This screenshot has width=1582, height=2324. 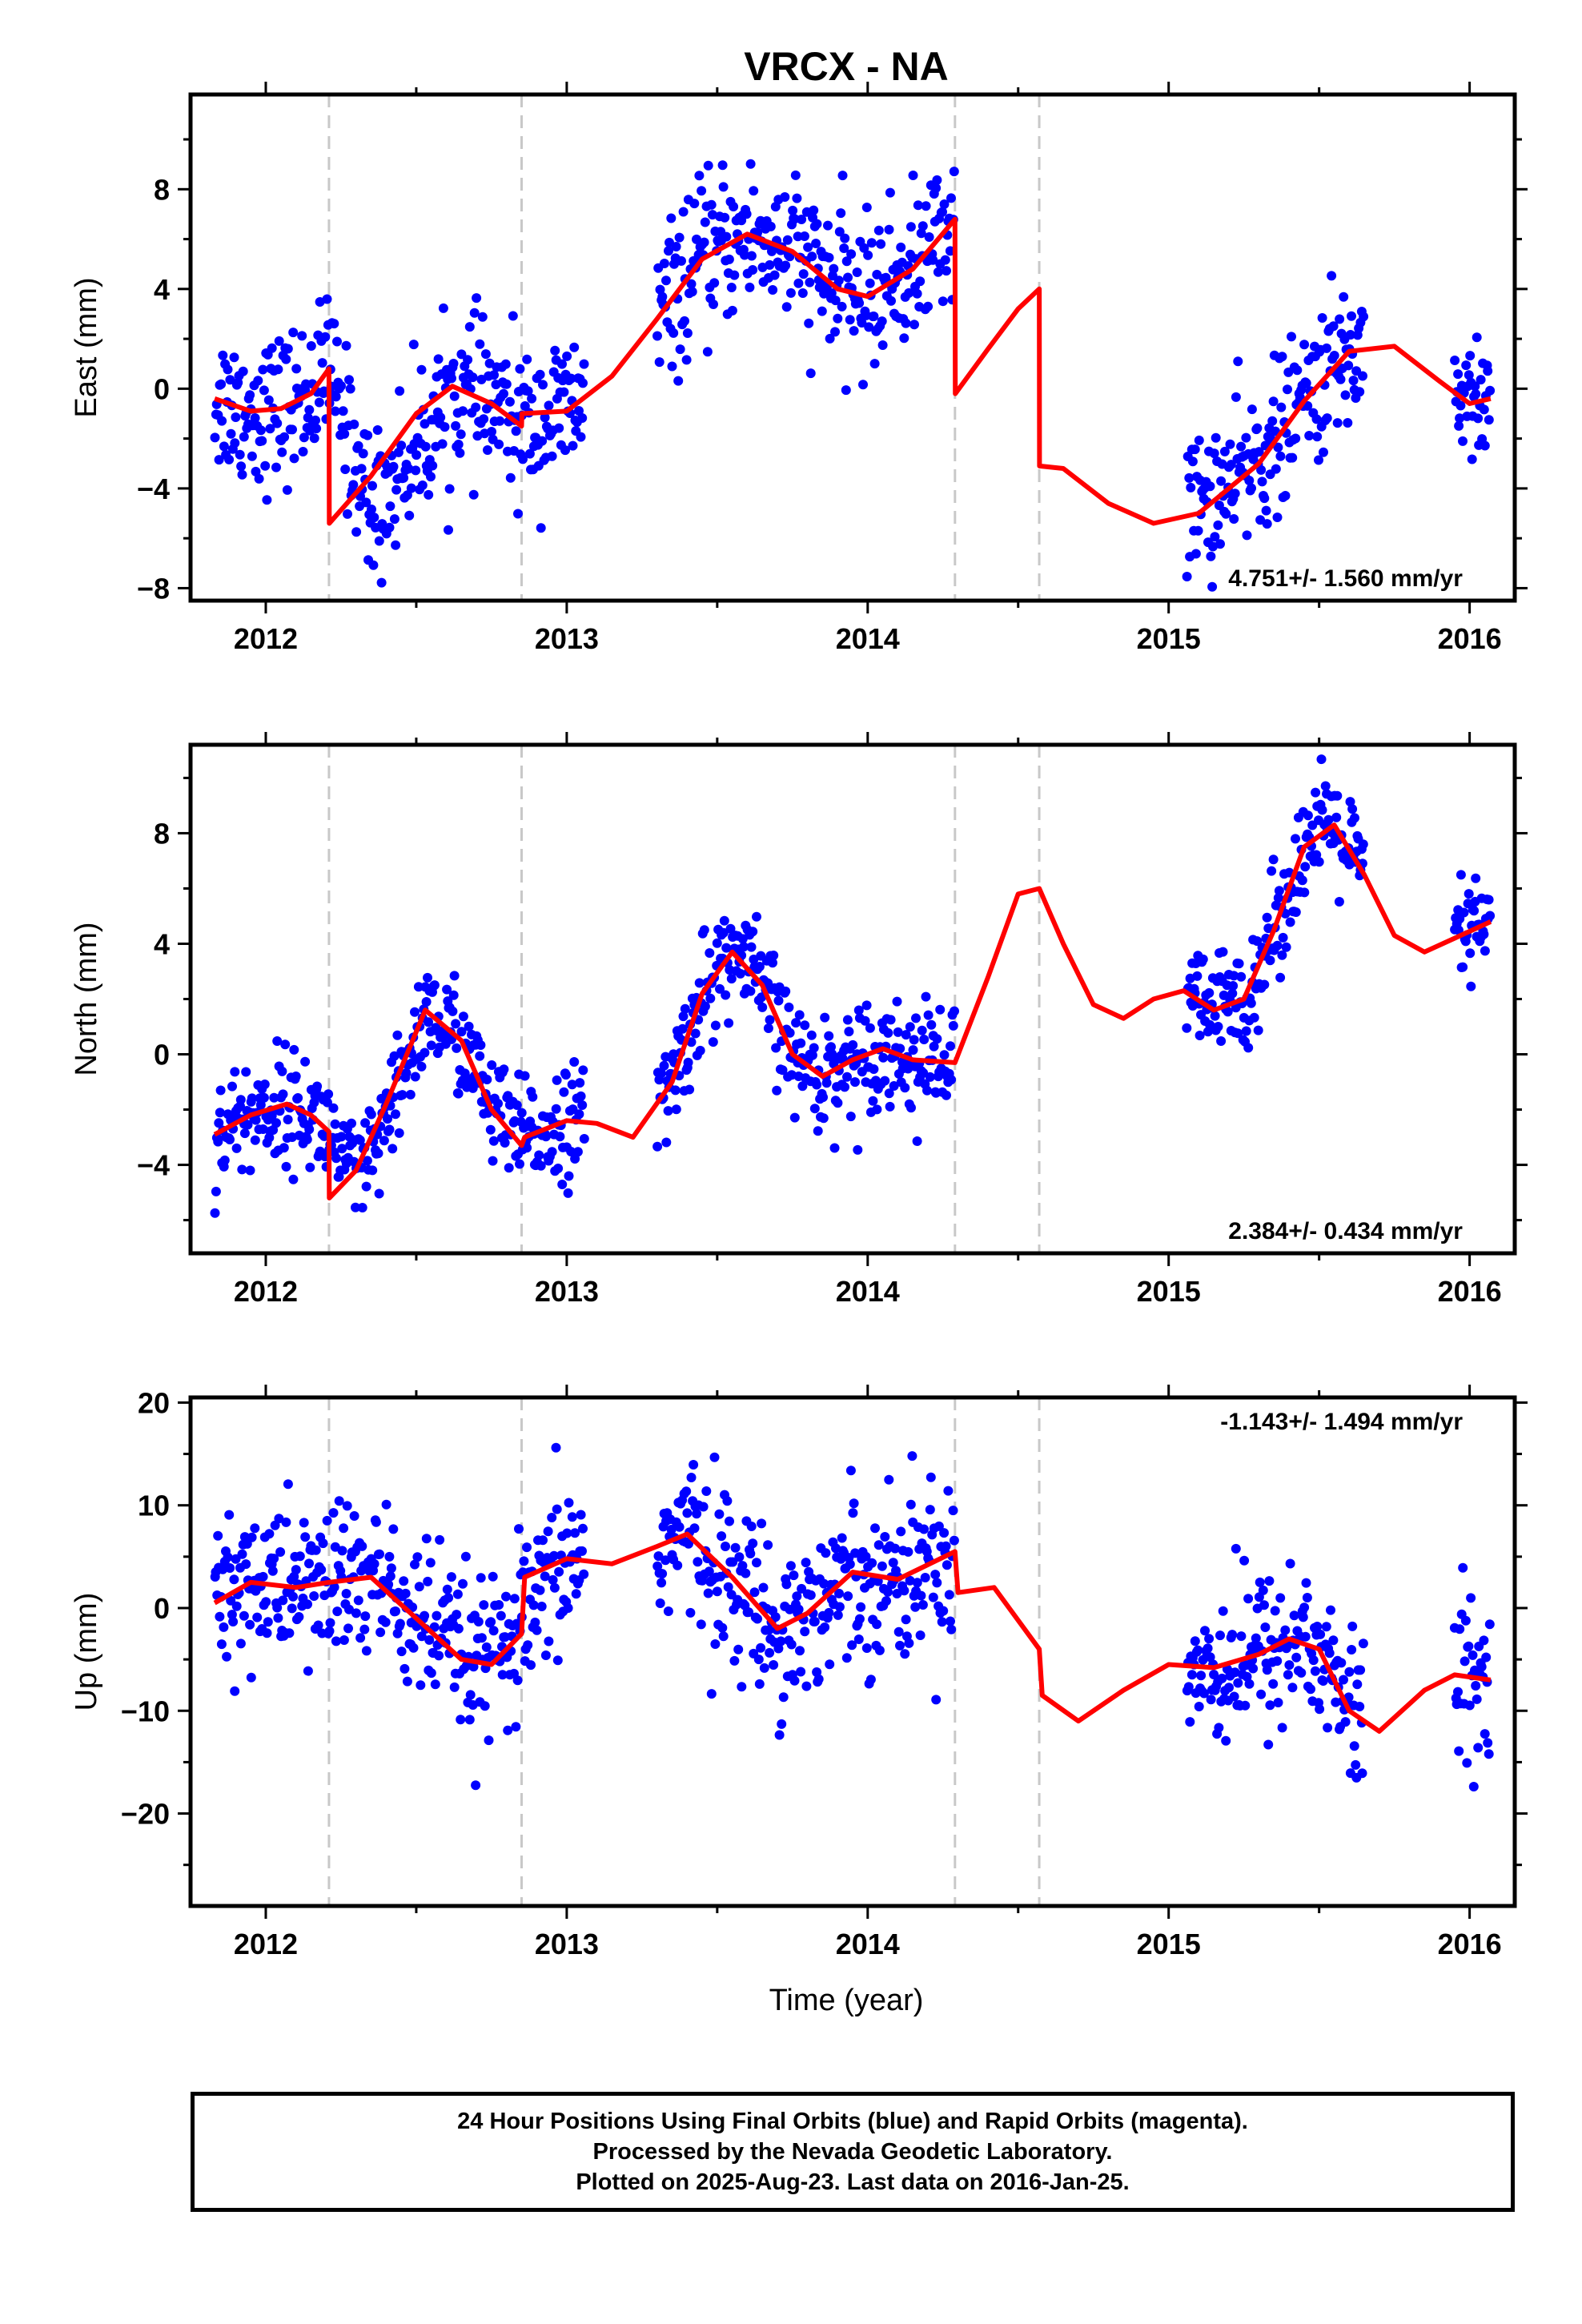 I want to click on east-x-tick-label: 2015, so click(x=1169, y=638).